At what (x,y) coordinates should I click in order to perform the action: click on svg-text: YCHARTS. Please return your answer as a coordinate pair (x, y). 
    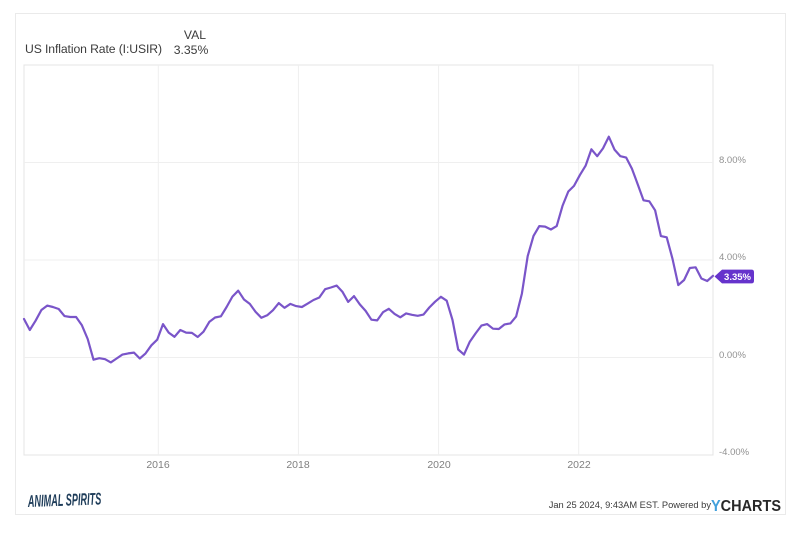
    Looking at the image, I should click on (746, 506).